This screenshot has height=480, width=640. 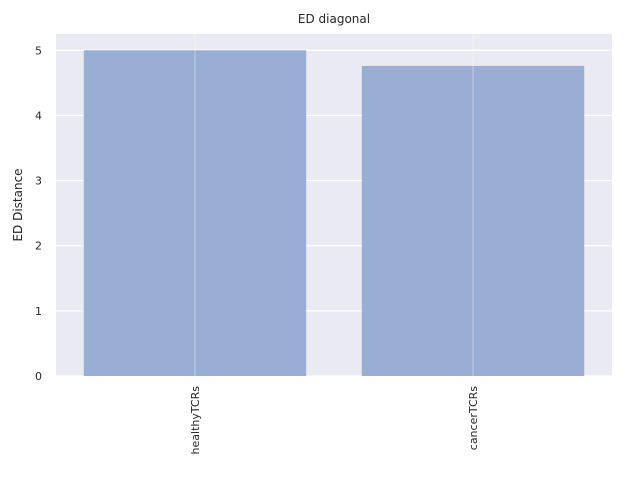 I want to click on chart-title: ED diagonal, so click(x=334, y=19).